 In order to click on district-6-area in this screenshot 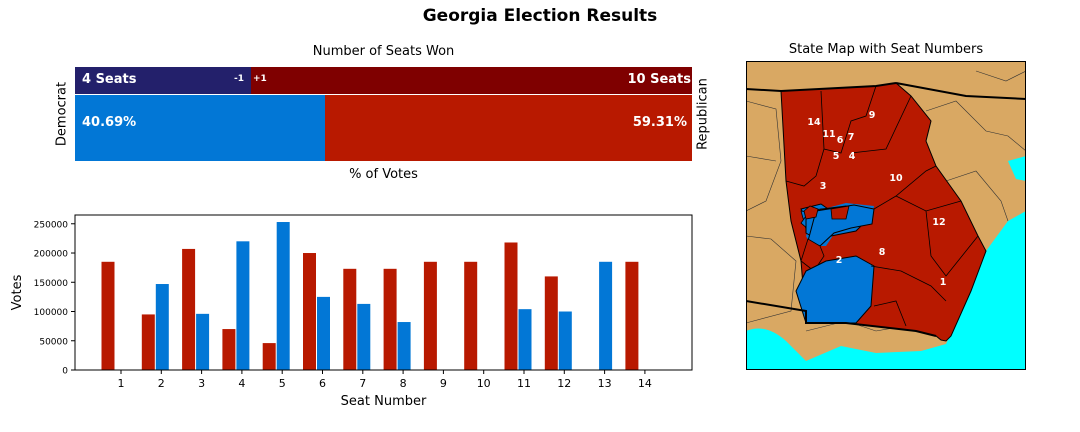, I will do `click(840, 212)`.